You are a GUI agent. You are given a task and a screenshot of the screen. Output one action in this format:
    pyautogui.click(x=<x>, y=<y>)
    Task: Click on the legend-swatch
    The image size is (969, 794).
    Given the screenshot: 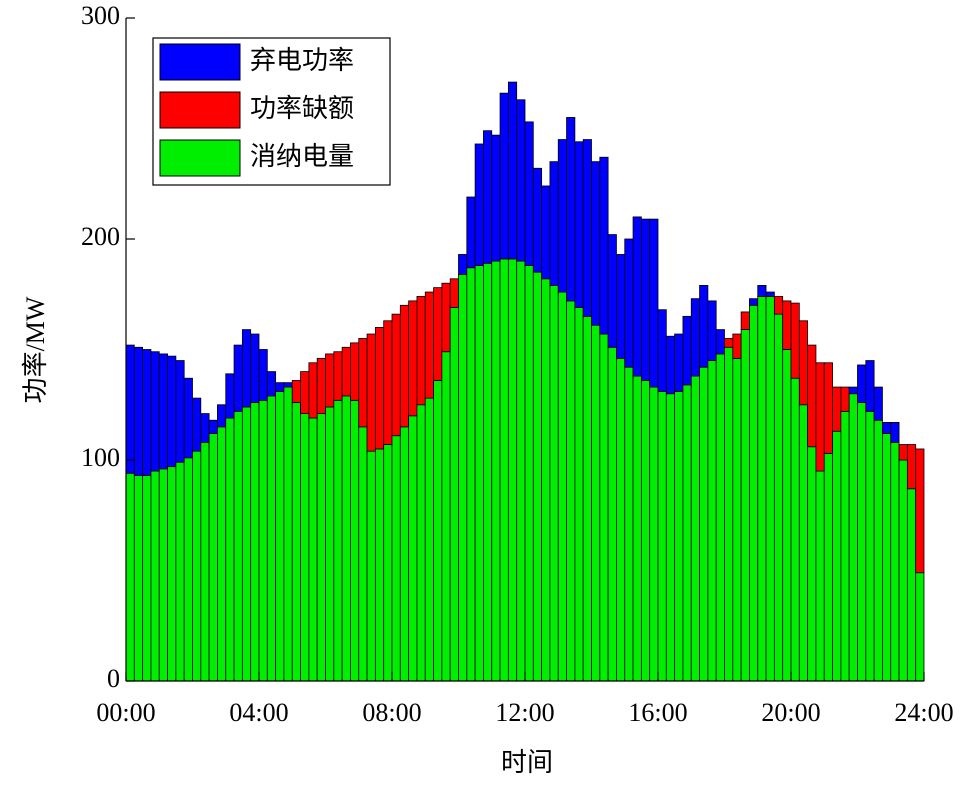 What is the action you would take?
    pyautogui.click(x=200, y=158)
    